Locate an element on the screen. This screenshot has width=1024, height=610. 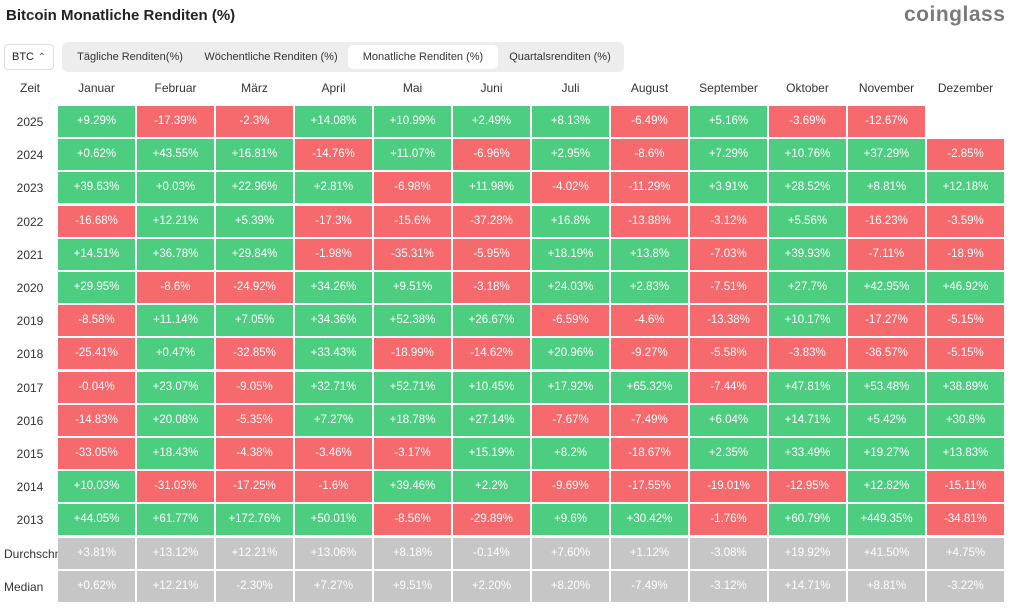
return-cell: +449.35% is located at coordinates (886, 520).